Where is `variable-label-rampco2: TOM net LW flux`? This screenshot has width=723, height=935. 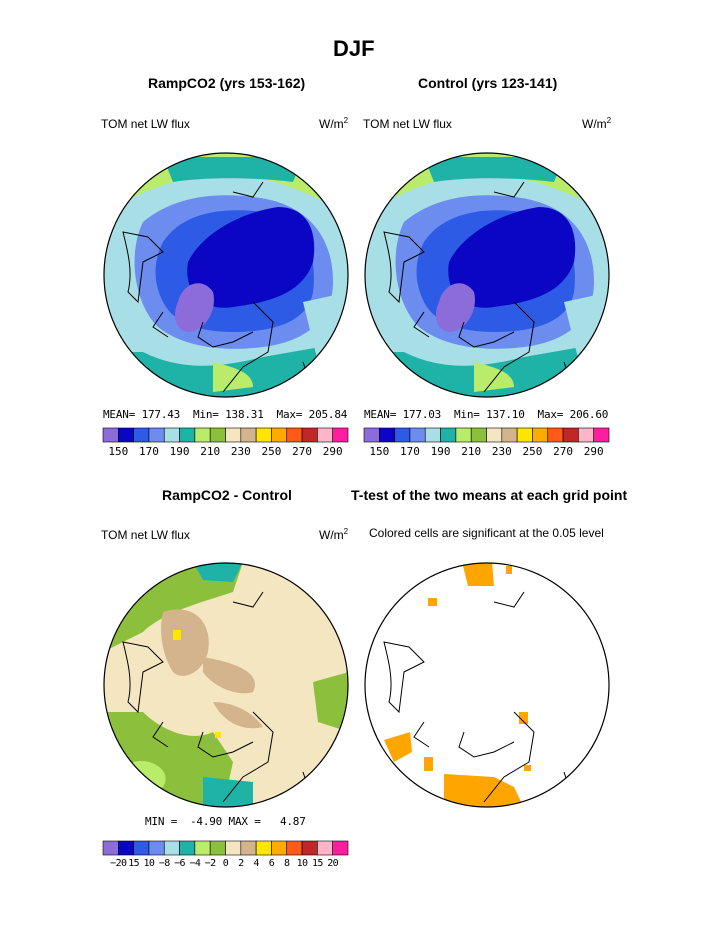
variable-label-rampco2: TOM net LW flux is located at coordinates (145, 124).